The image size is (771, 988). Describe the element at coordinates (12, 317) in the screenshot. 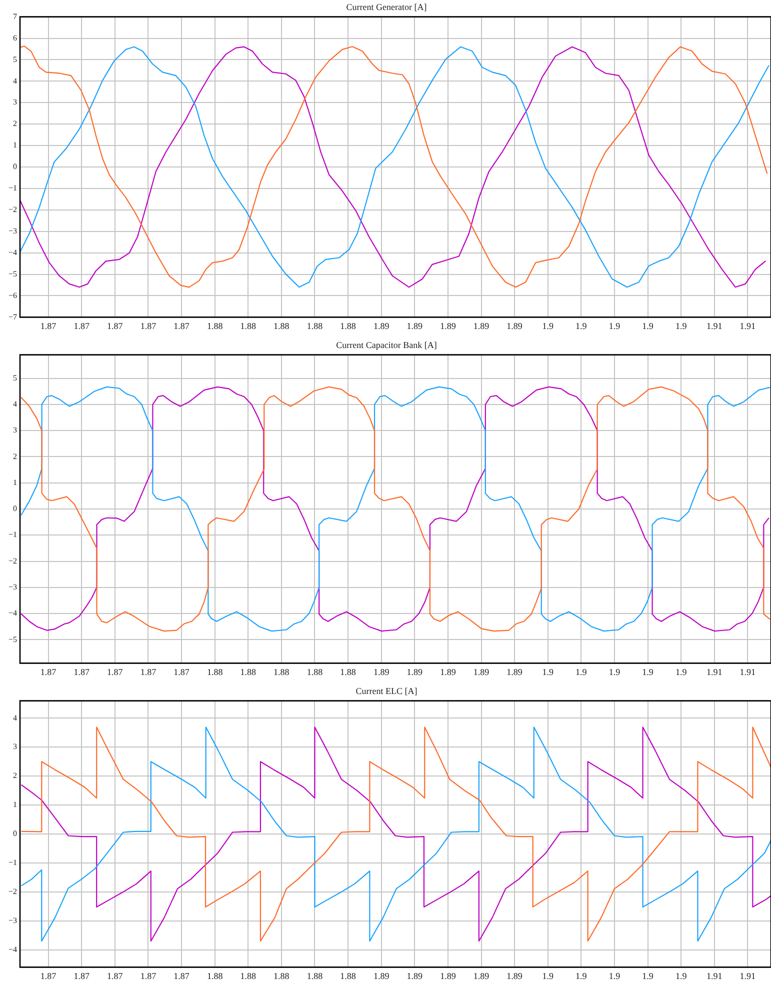

I see `y-tick-label: −7` at that location.